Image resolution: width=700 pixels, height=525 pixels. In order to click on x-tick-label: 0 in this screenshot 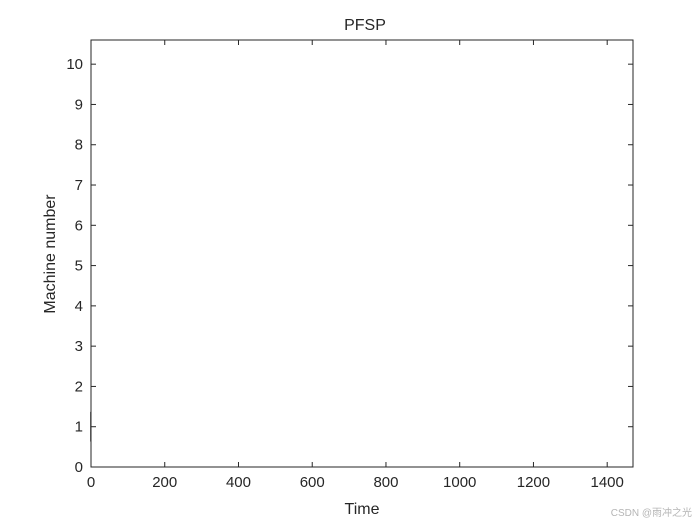, I will do `click(91, 482)`.